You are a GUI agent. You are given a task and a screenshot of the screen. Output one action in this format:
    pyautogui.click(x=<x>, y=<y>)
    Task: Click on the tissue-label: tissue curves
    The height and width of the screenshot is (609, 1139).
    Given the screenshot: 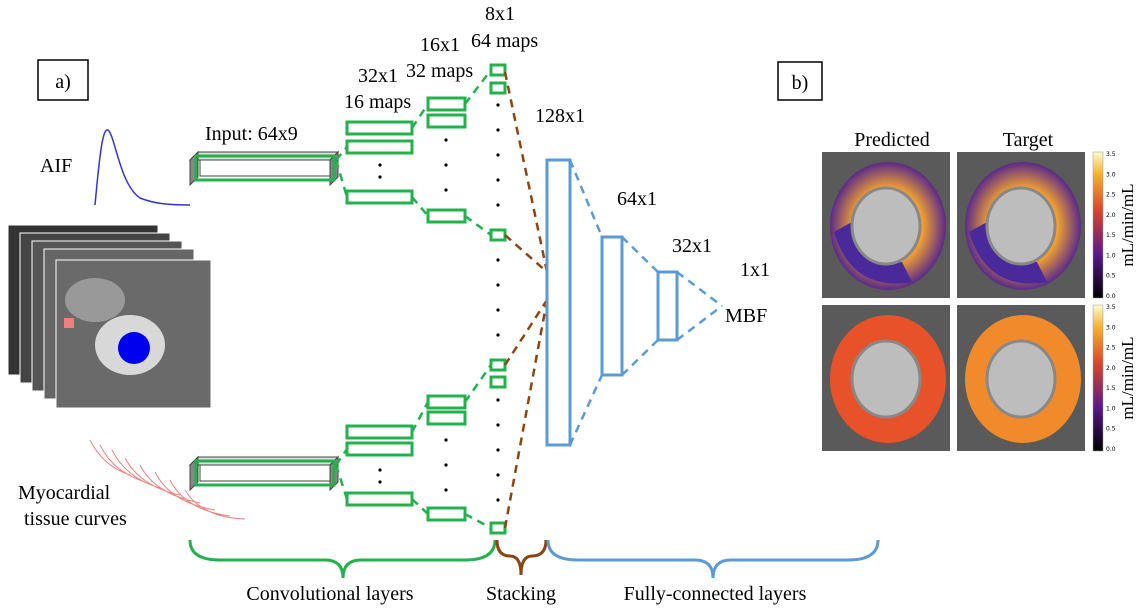 What is the action you would take?
    pyautogui.click(x=75, y=519)
    